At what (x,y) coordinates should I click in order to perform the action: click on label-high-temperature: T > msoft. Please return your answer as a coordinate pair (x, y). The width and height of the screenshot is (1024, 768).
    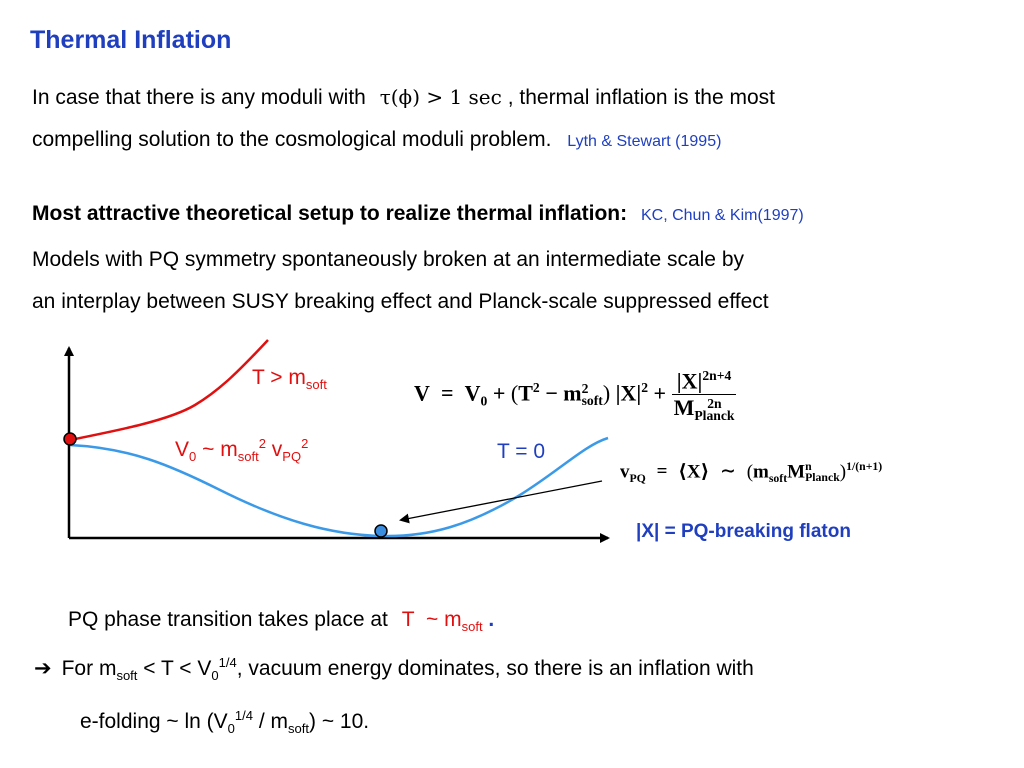
    Looking at the image, I should click on (289, 379).